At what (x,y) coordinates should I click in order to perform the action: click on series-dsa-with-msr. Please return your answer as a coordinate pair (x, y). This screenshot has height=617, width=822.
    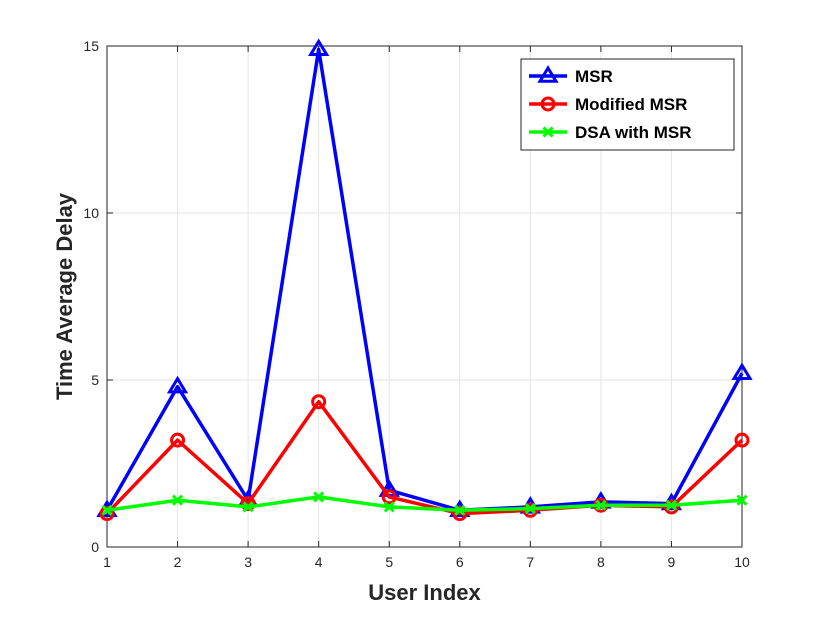
    Looking at the image, I should click on (424, 503).